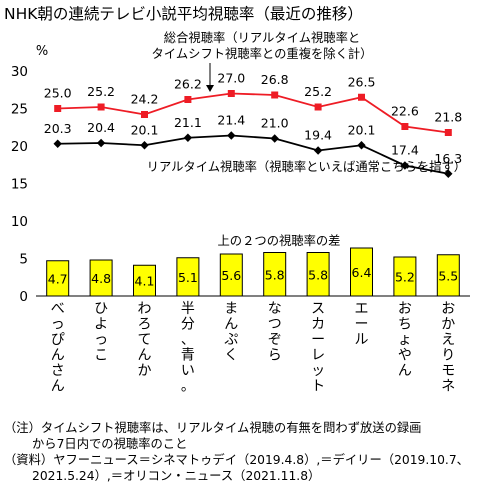 The width and height of the screenshot is (484, 504). I want to click on source-line-2: 2021.5.24）,＝オリコン・ニュース（2021.11.8）, so click(176, 476).